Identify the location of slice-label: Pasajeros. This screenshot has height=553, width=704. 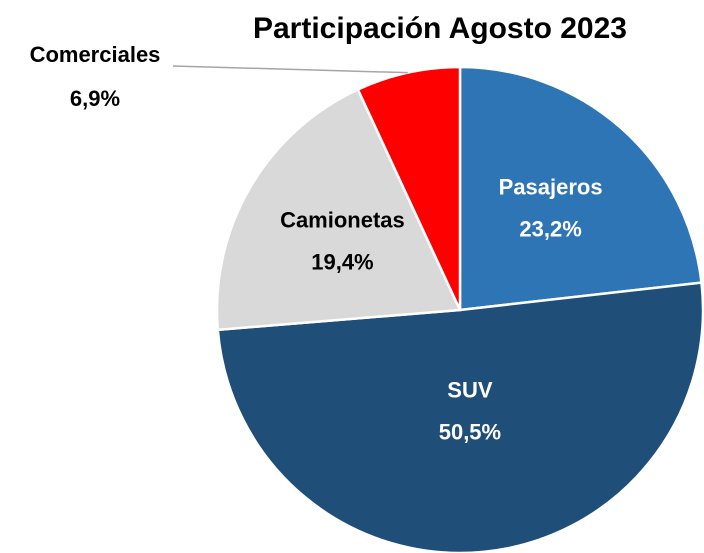
(551, 186).